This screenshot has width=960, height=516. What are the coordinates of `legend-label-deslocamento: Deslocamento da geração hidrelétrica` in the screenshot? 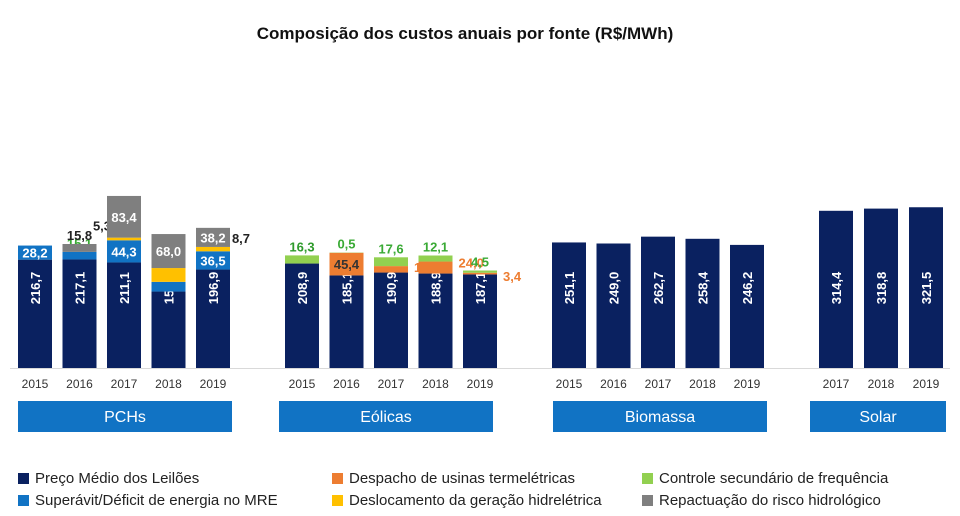 It's located at (475, 500).